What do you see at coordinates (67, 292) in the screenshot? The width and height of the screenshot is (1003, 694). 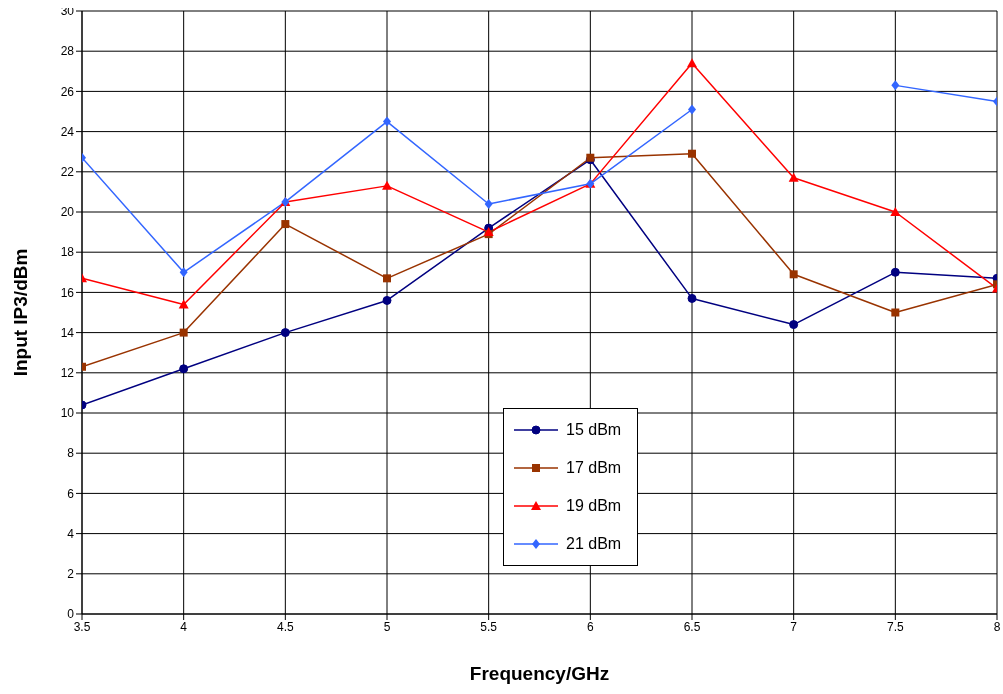 I see `y-tick-label: 16` at bounding box center [67, 292].